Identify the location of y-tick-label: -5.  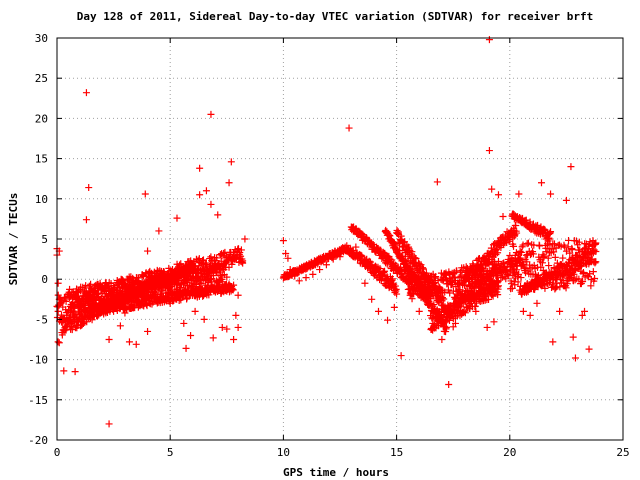
(41, 319).